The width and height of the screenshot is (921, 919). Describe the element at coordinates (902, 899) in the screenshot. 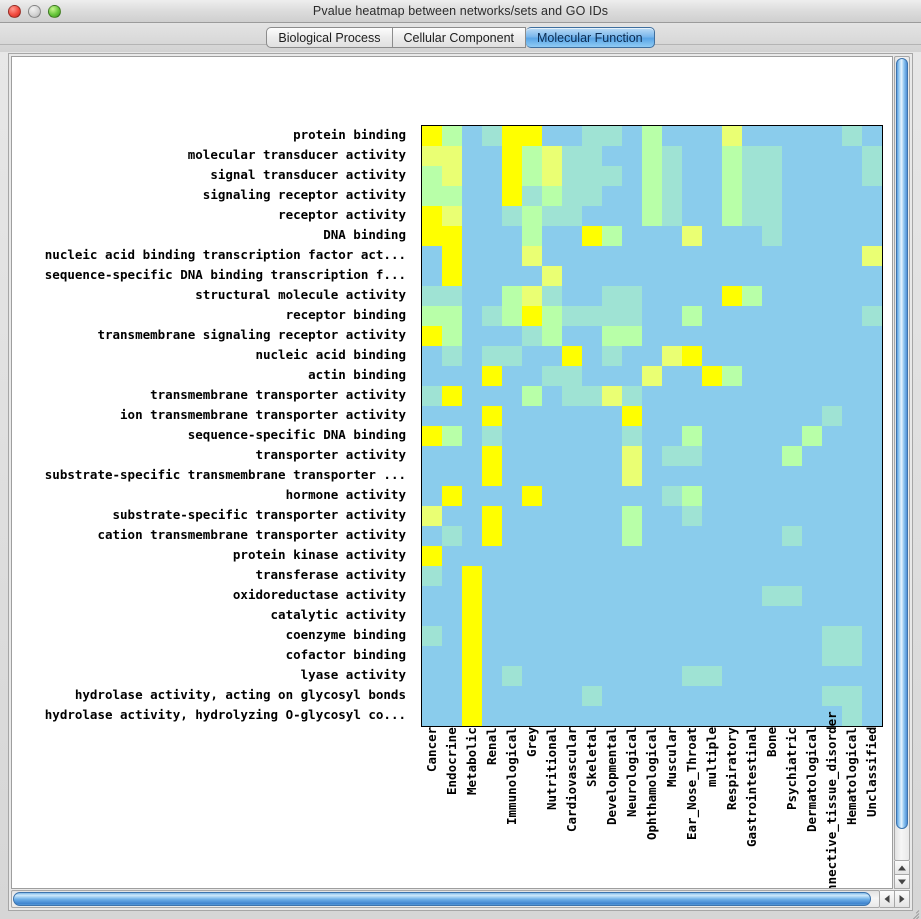

I see `scroll-right-button` at that location.